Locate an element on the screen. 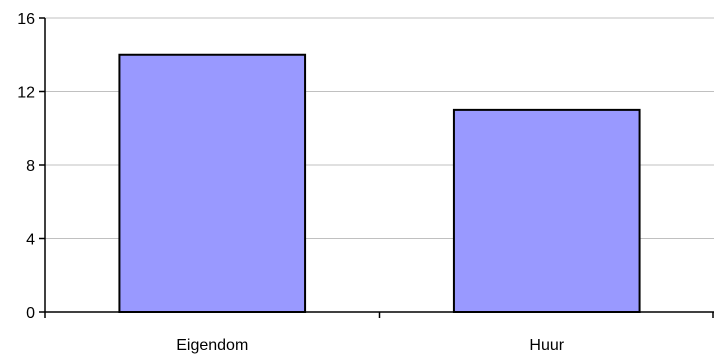 Image resolution: width=714 pixels, height=358 pixels. y-axis-ticks: 0 4 8 12 16 is located at coordinates (31, 166).